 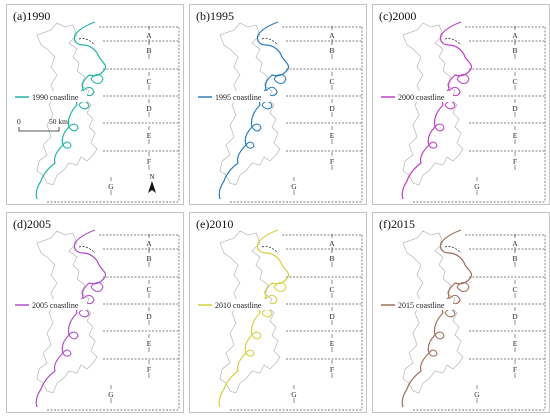 What do you see at coordinates (463, 320) in the screenshot?
I see `map-canvas: AB C D E F G 2015 coastline` at bounding box center [463, 320].